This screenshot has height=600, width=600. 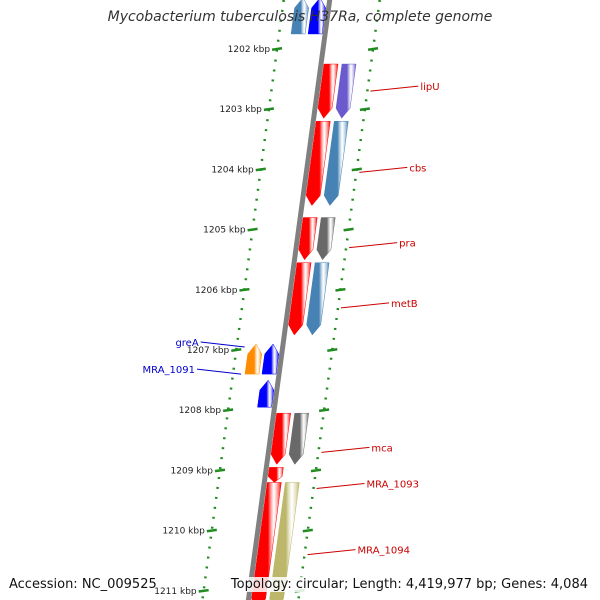 I want to click on left-tick-ring, so click(x=243, y=300).